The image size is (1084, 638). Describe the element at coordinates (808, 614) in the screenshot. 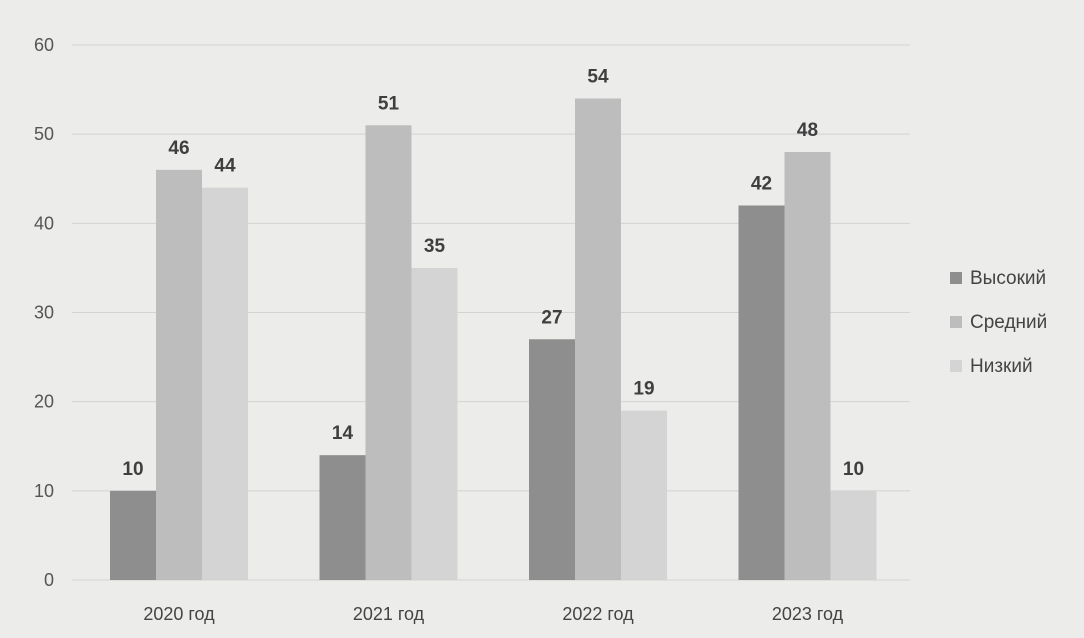

I see `x-category-label: 2023 год` at that location.